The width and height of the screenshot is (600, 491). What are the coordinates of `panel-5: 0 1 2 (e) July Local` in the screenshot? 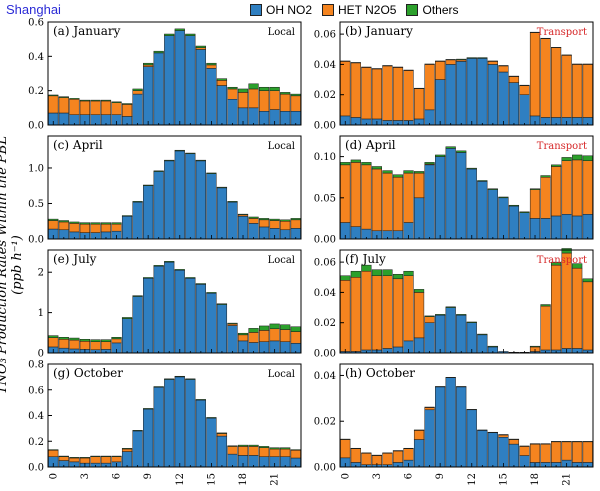 It's located at (170, 304).